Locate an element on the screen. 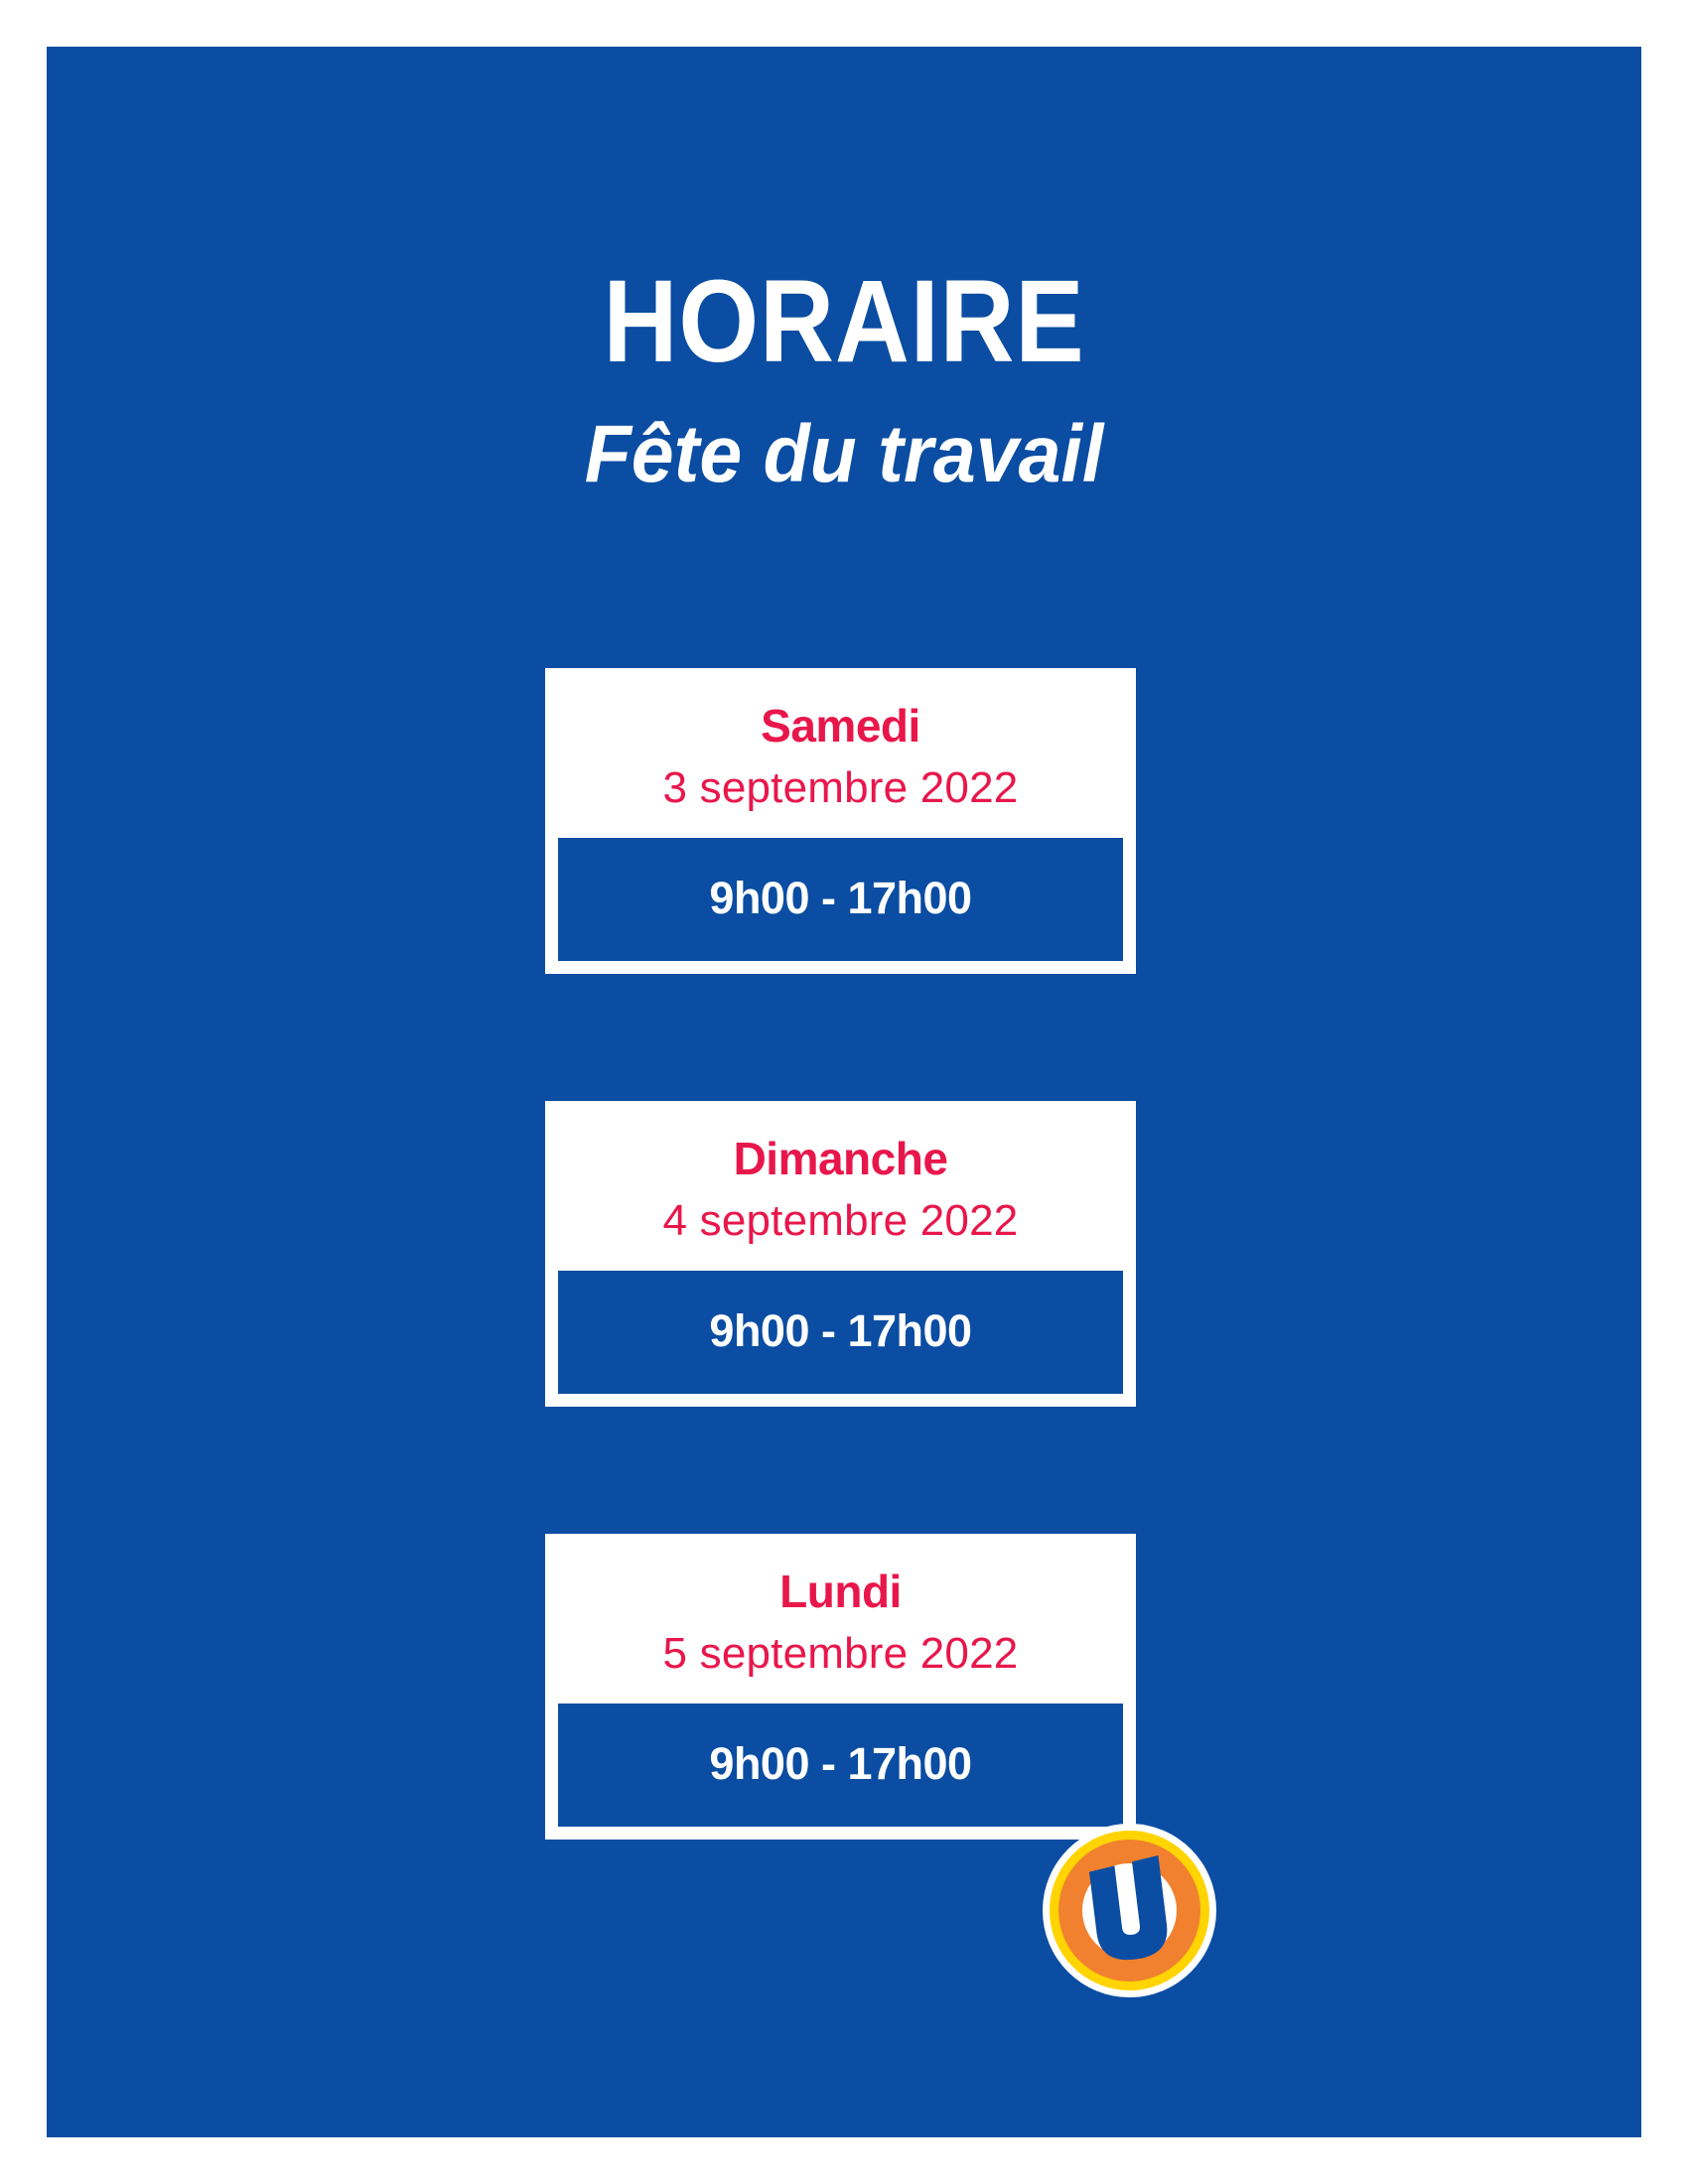 This screenshot has height=2184, width=1688. schedule-date-label: 5 septembre 2022 is located at coordinates (840, 1654).